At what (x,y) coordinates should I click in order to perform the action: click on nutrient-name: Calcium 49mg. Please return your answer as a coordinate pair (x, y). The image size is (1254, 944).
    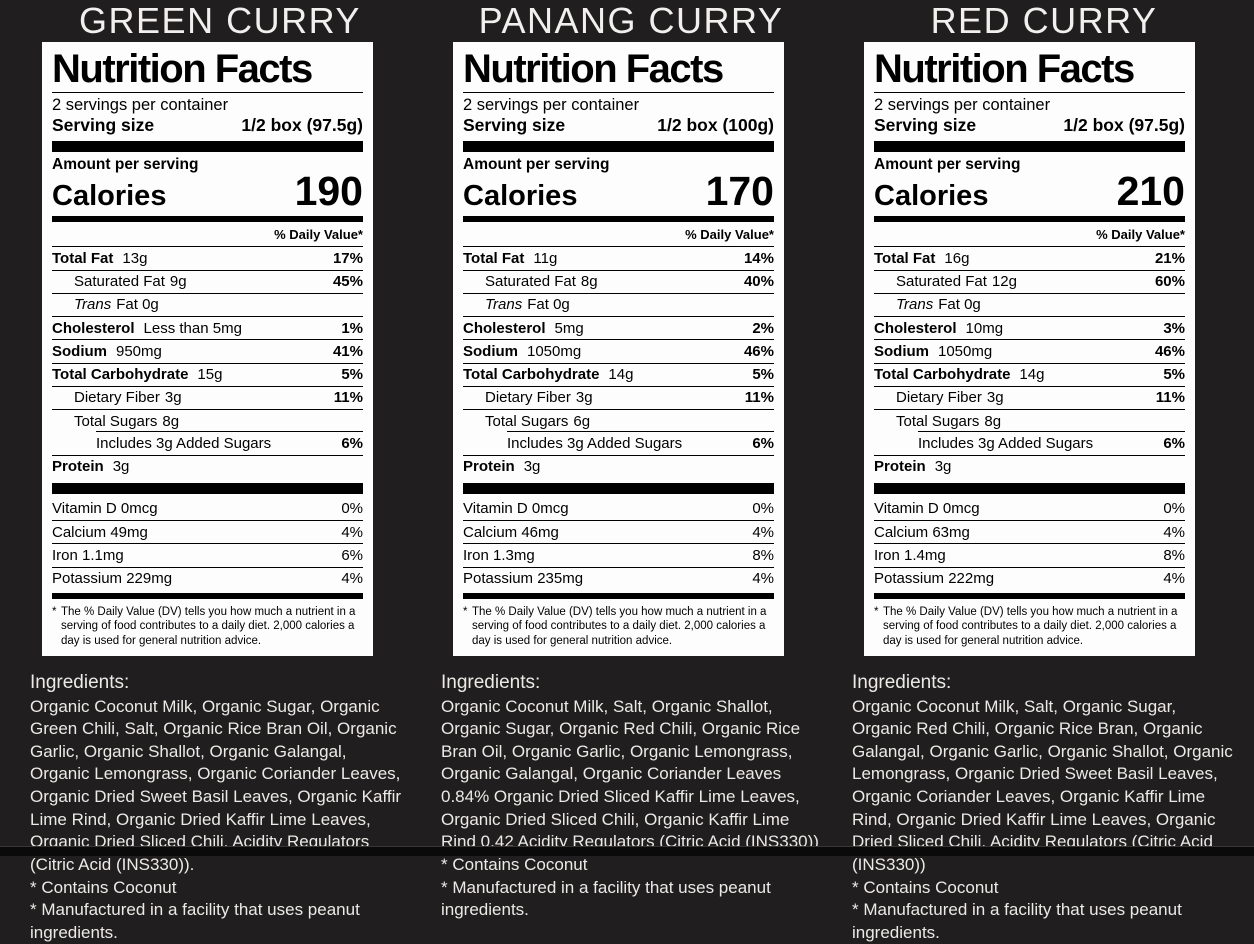
    Looking at the image, I should click on (100, 532).